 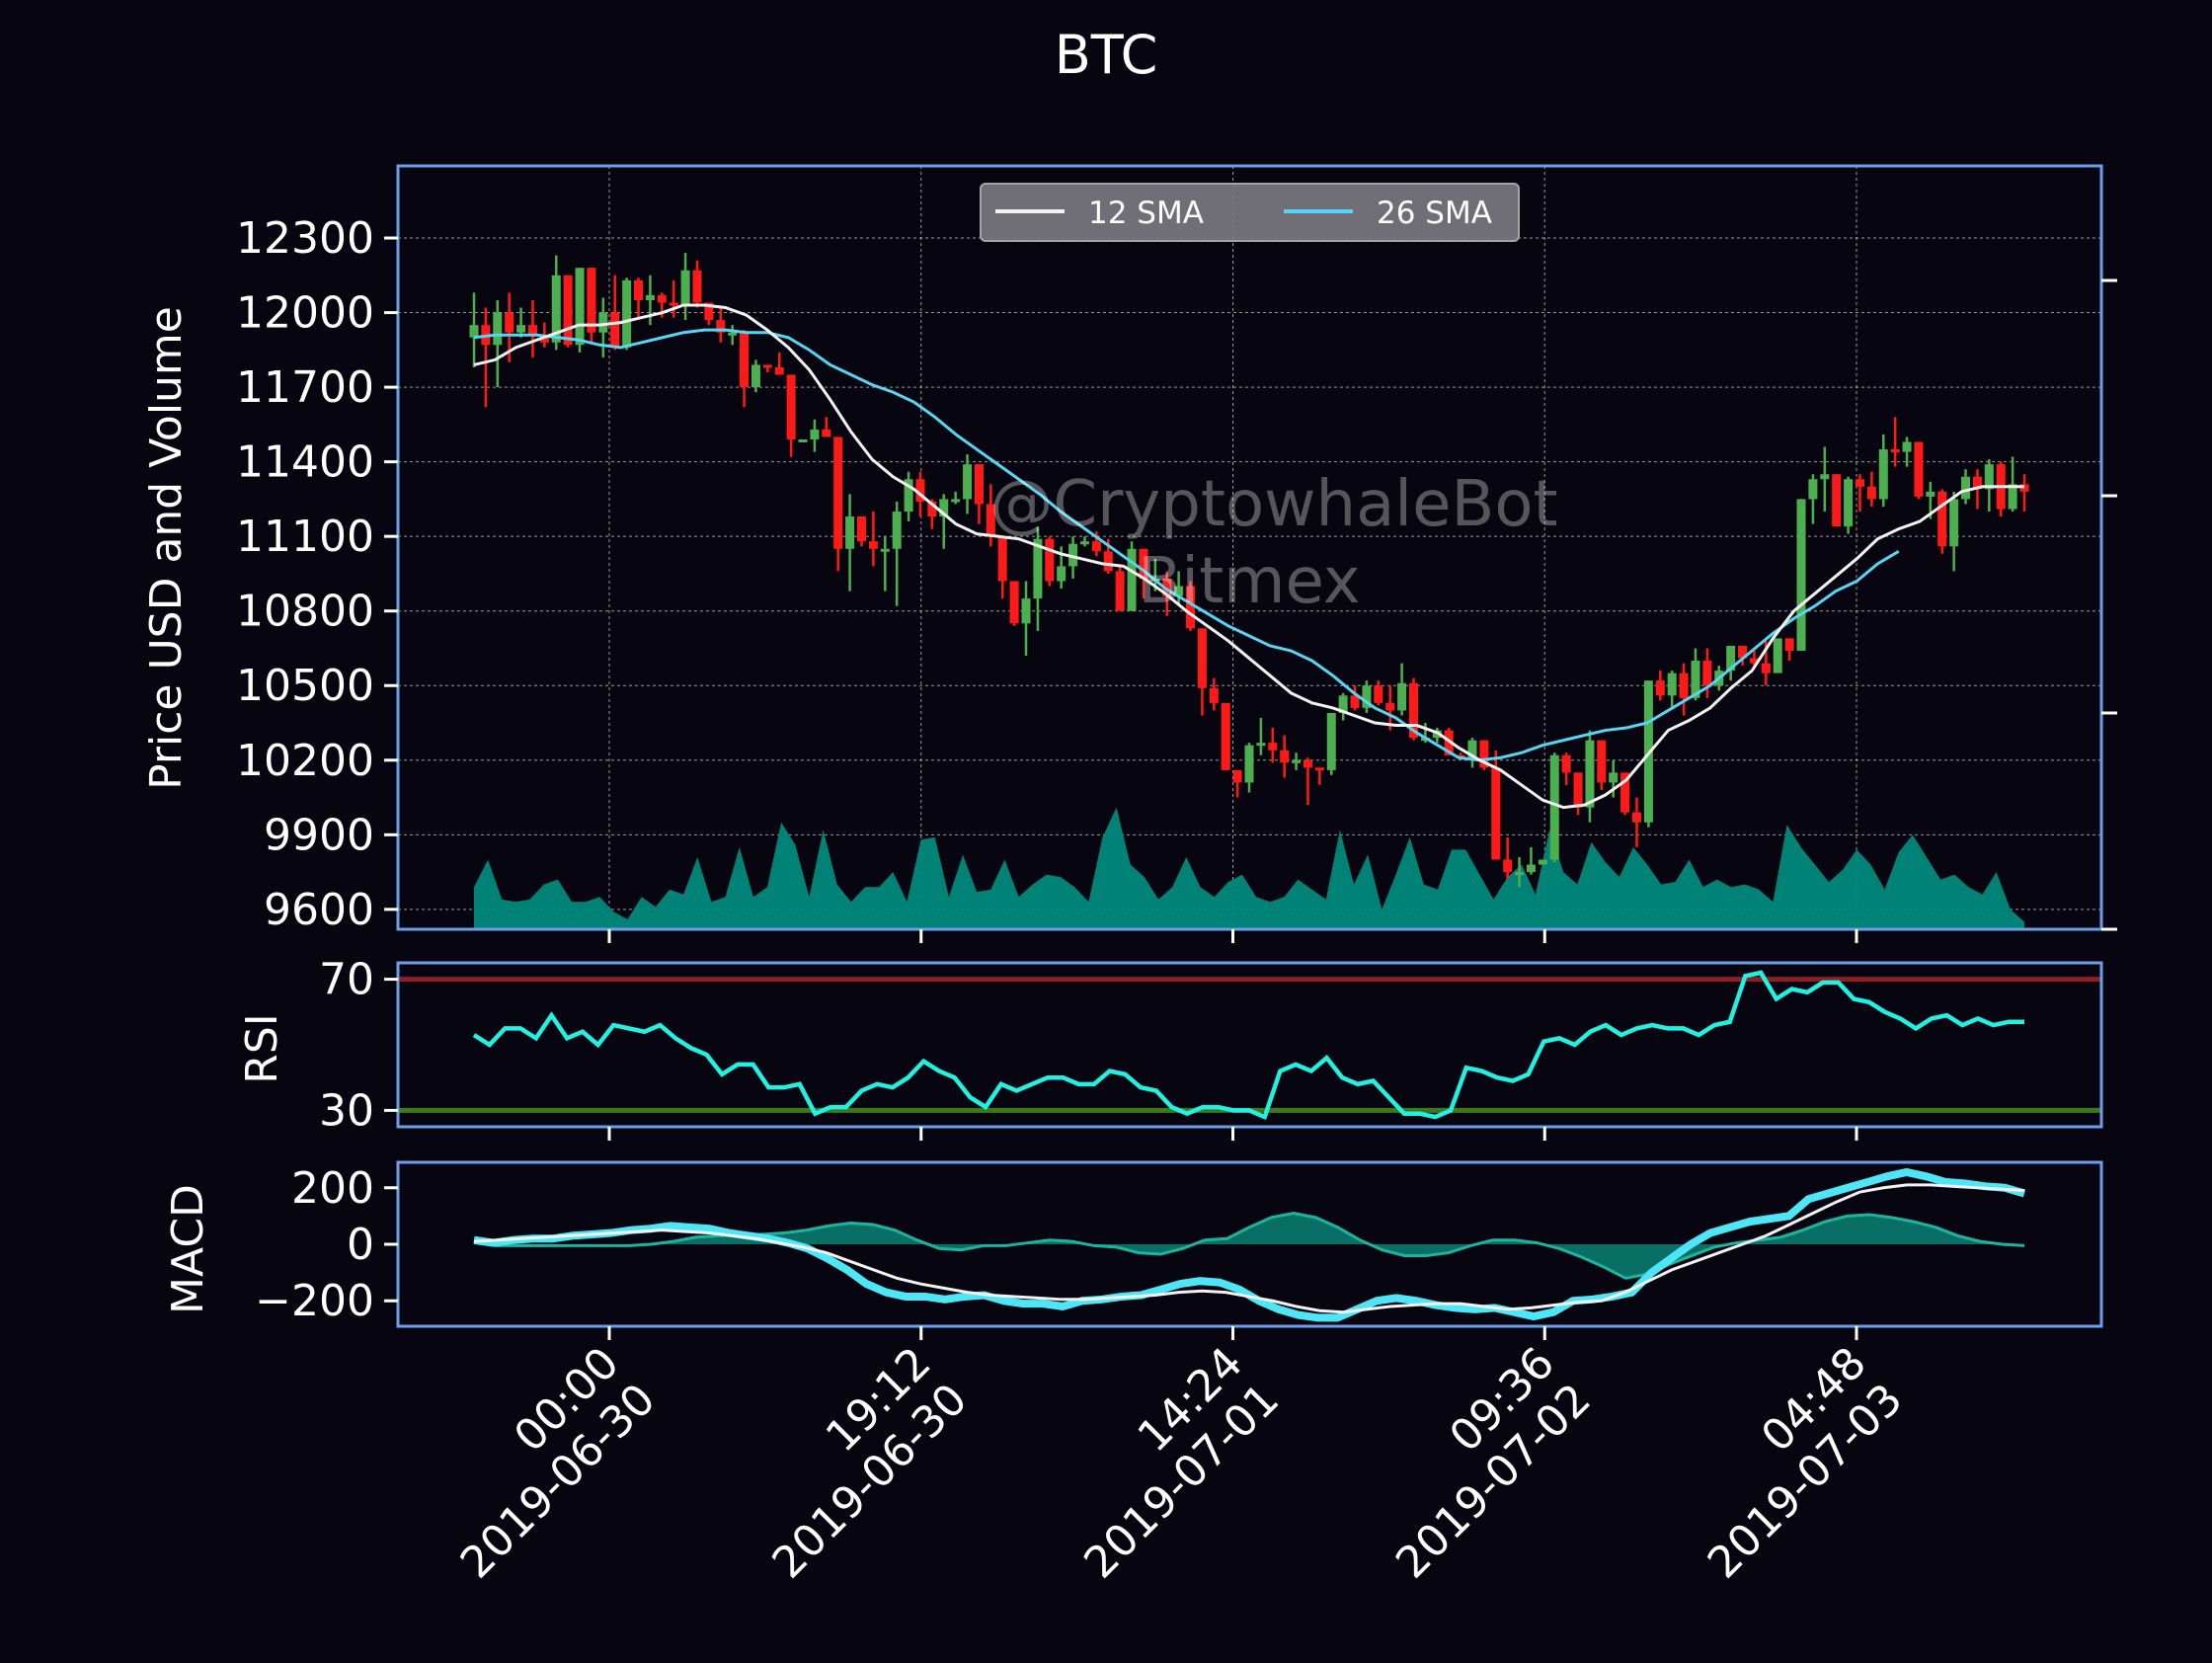 What do you see at coordinates (1250, 212) in the screenshot?
I see `price-legend: 12 SMA 26 SMA` at bounding box center [1250, 212].